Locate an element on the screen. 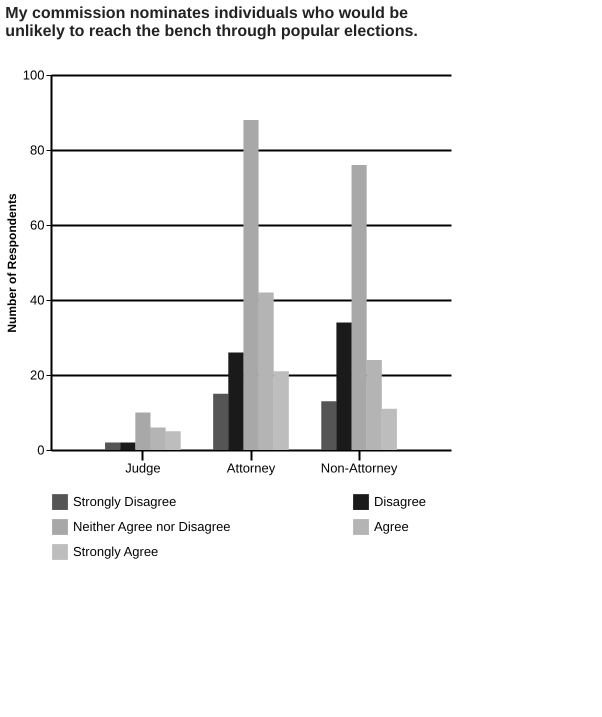 Image resolution: width=602 pixels, height=717 pixels. y-tick-label: 40 is located at coordinates (37, 300).